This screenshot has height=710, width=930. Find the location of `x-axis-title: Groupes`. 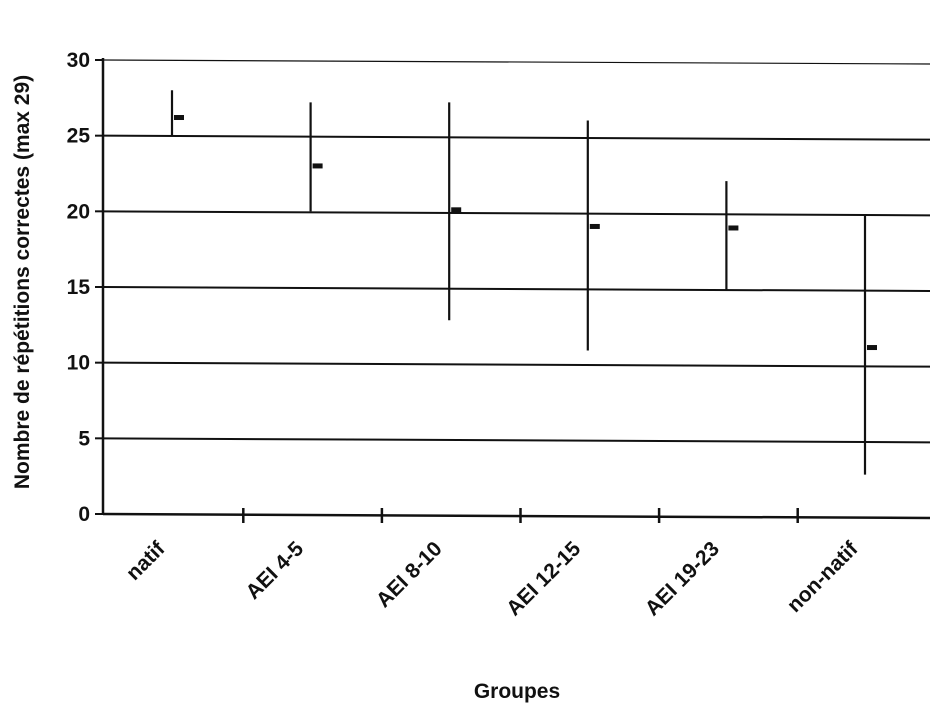

x-axis-title: Groupes is located at coordinates (517, 691).